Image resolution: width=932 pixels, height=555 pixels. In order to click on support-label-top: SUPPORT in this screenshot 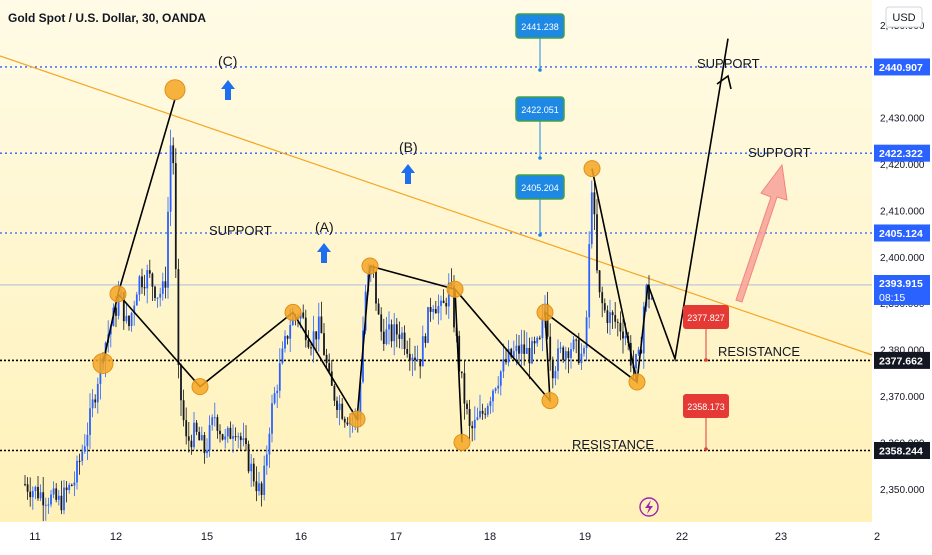, I will do `click(728, 63)`.